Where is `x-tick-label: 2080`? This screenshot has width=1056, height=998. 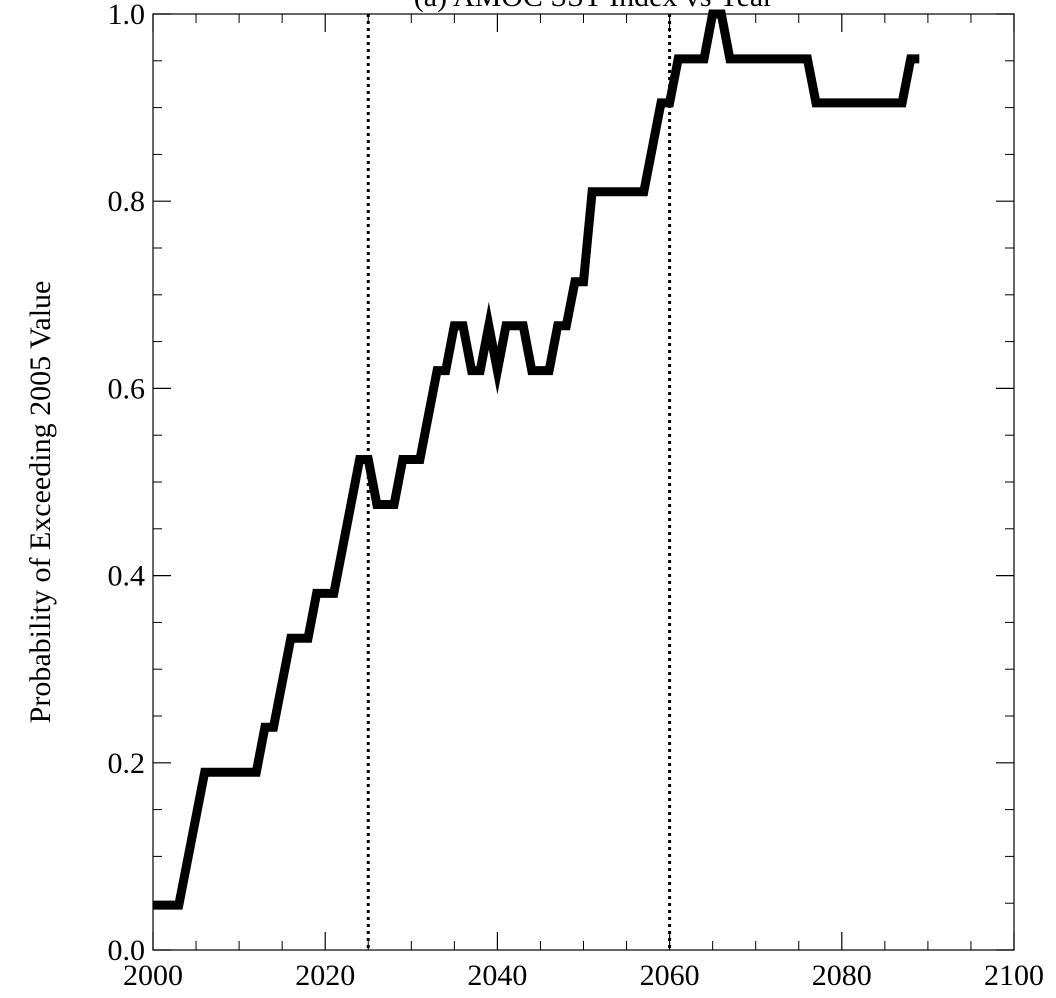 x-tick-label: 2080 is located at coordinates (842, 975).